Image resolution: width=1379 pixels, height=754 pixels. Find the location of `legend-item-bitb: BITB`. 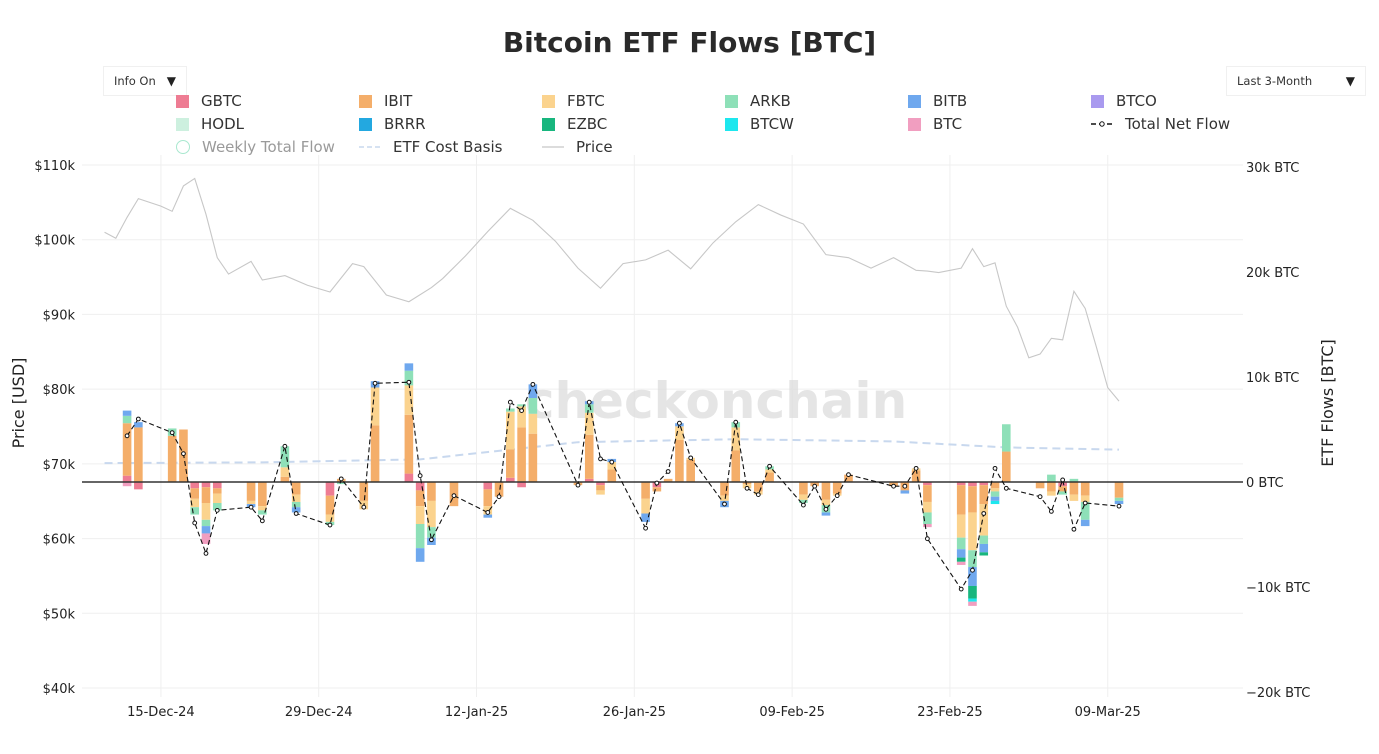

legend-item-bitb: BITB is located at coordinates (937, 101).